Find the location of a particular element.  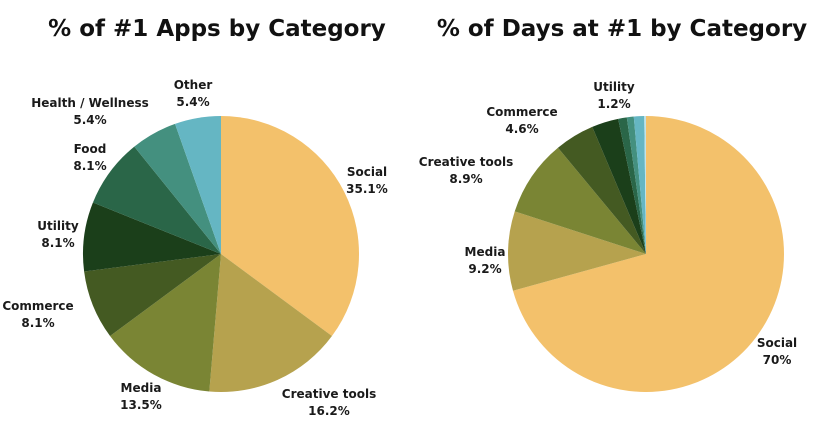

label-social-value: 35.1% is located at coordinates (367, 189).